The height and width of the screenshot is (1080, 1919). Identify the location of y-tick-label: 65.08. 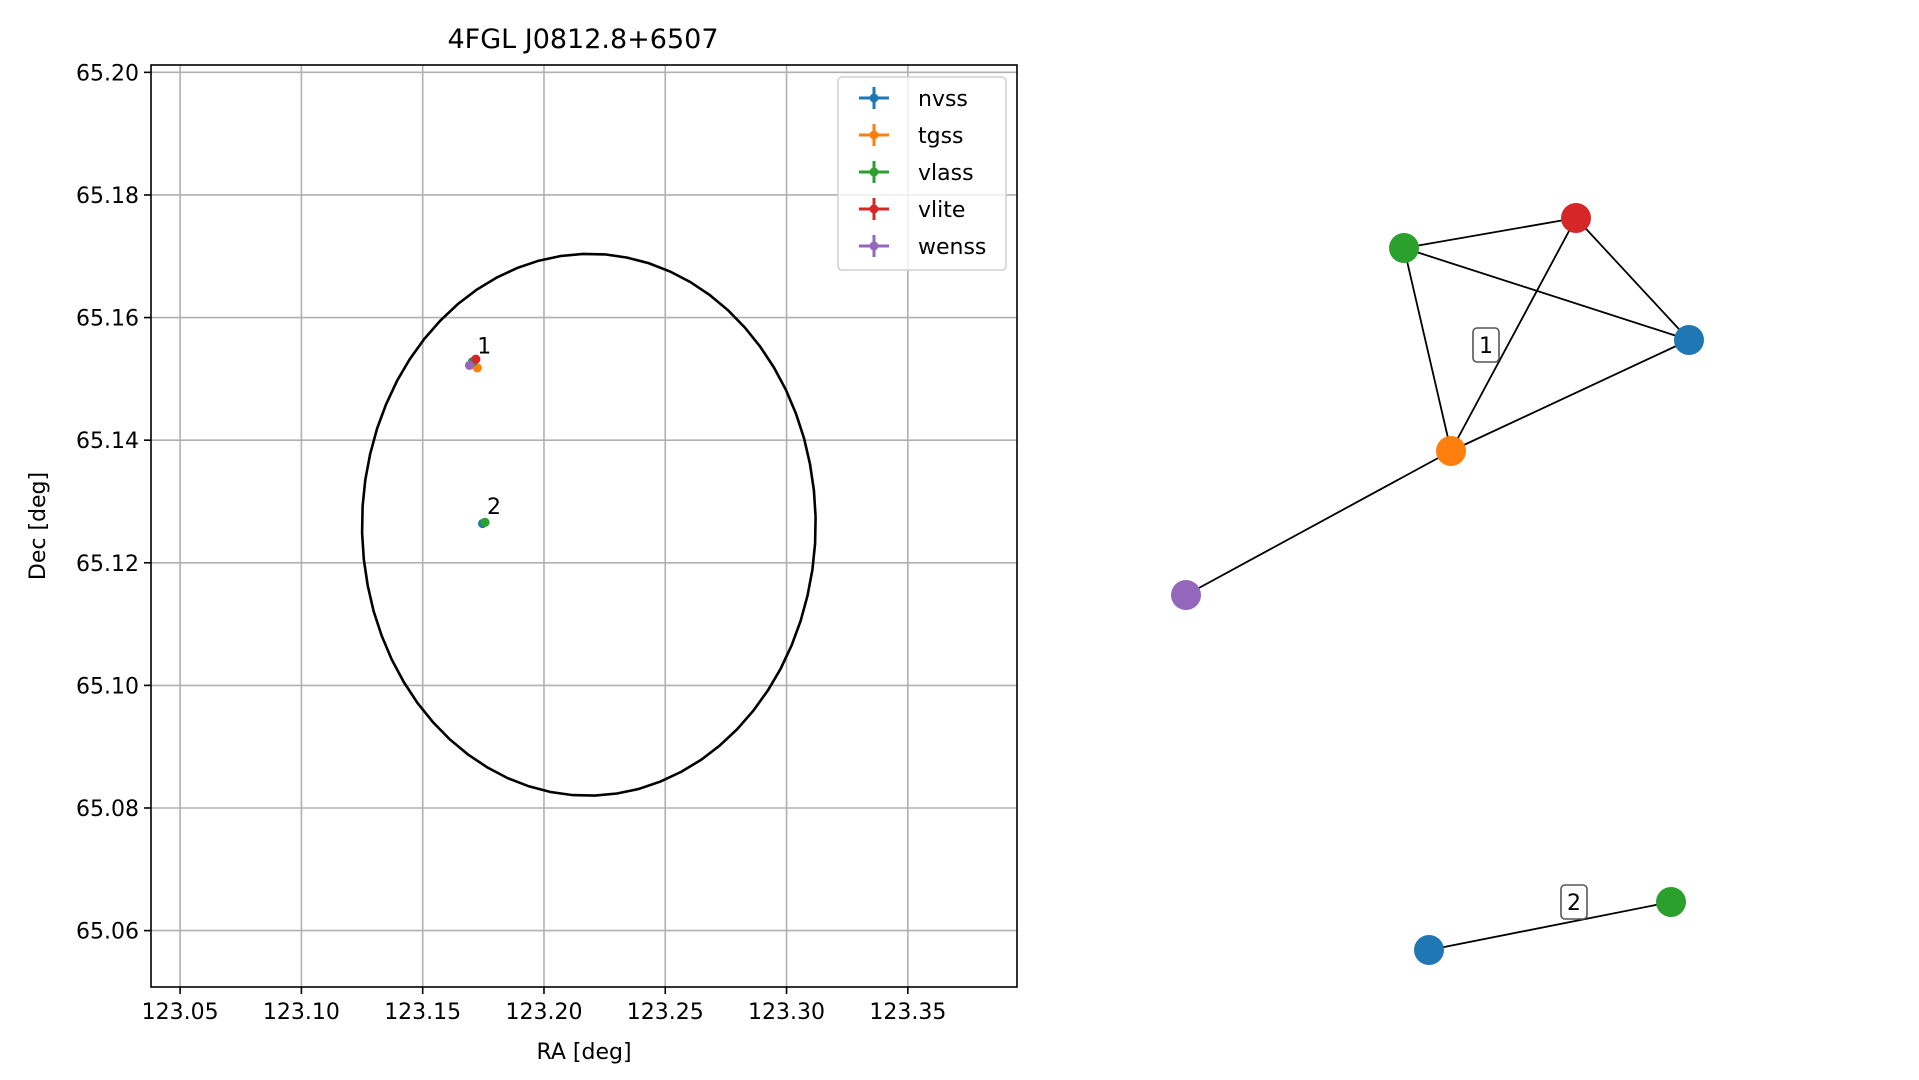
(107, 809).